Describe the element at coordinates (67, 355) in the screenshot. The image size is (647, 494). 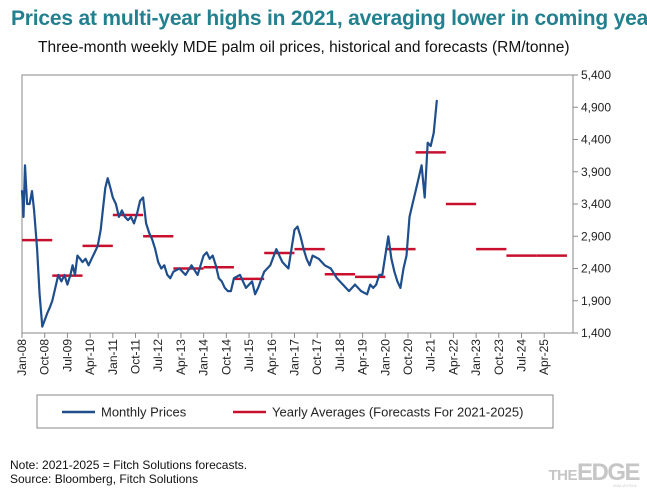
I see `x-tick-label: Jul-09` at that location.